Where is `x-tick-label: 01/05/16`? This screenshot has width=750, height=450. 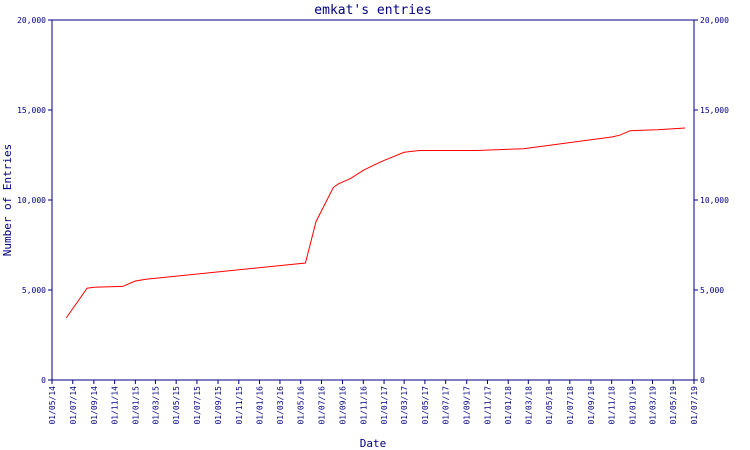
x-tick-label: 01/05/16 is located at coordinates (301, 405).